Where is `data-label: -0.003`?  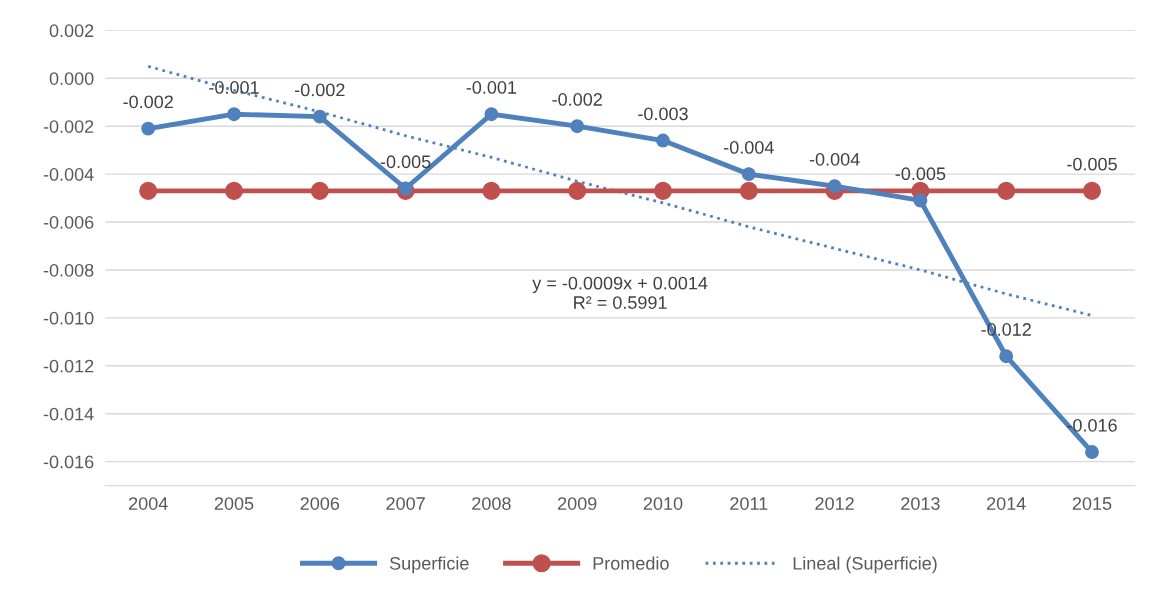
data-label: -0.003 is located at coordinates (663, 114).